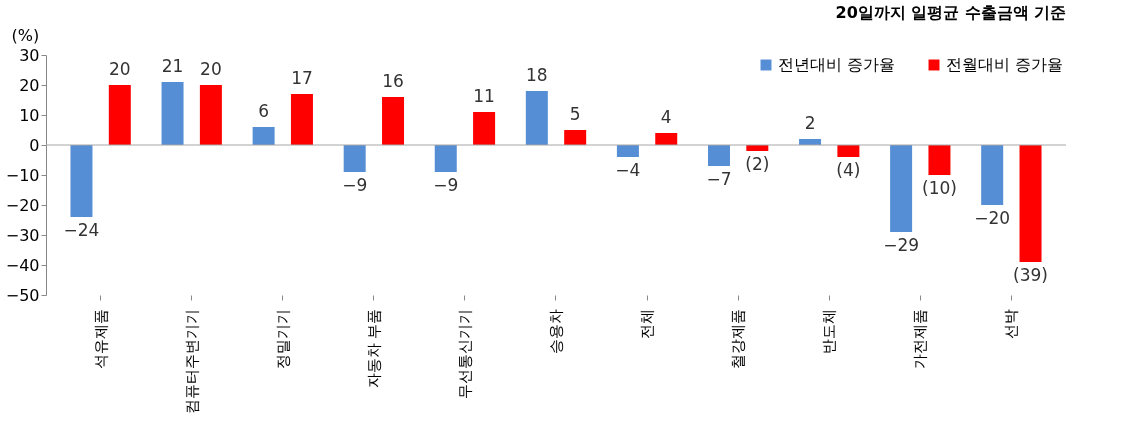 The height and width of the screenshot is (432, 1132). What do you see at coordinates (738, 338) in the screenshot?
I see `x-tick-label: 철강제품` at bounding box center [738, 338].